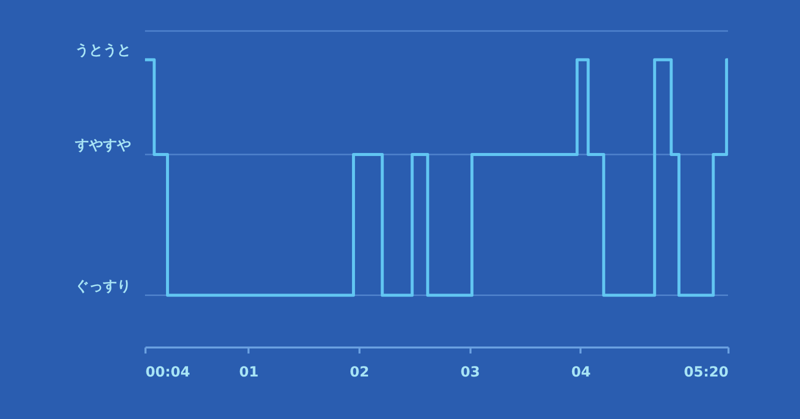  I want to click on x-tick-label: 02, so click(360, 372).